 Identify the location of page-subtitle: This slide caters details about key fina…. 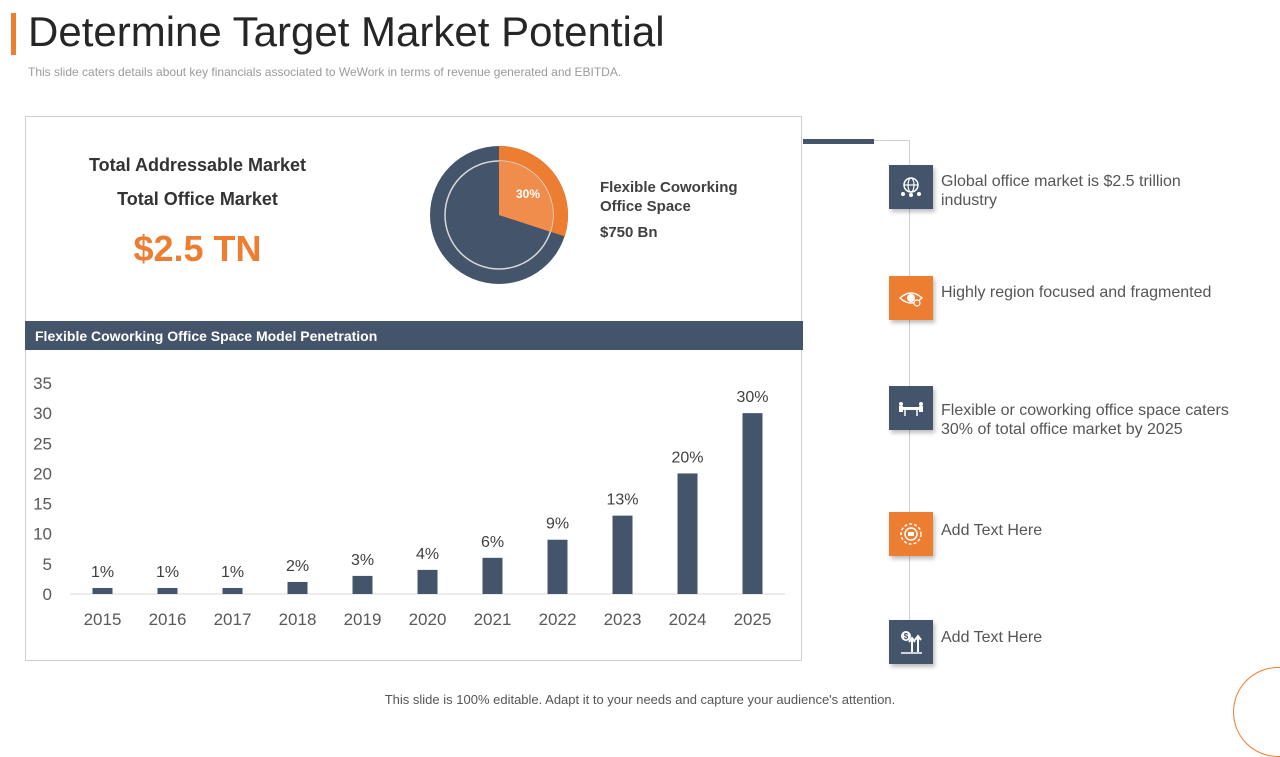
(325, 72).